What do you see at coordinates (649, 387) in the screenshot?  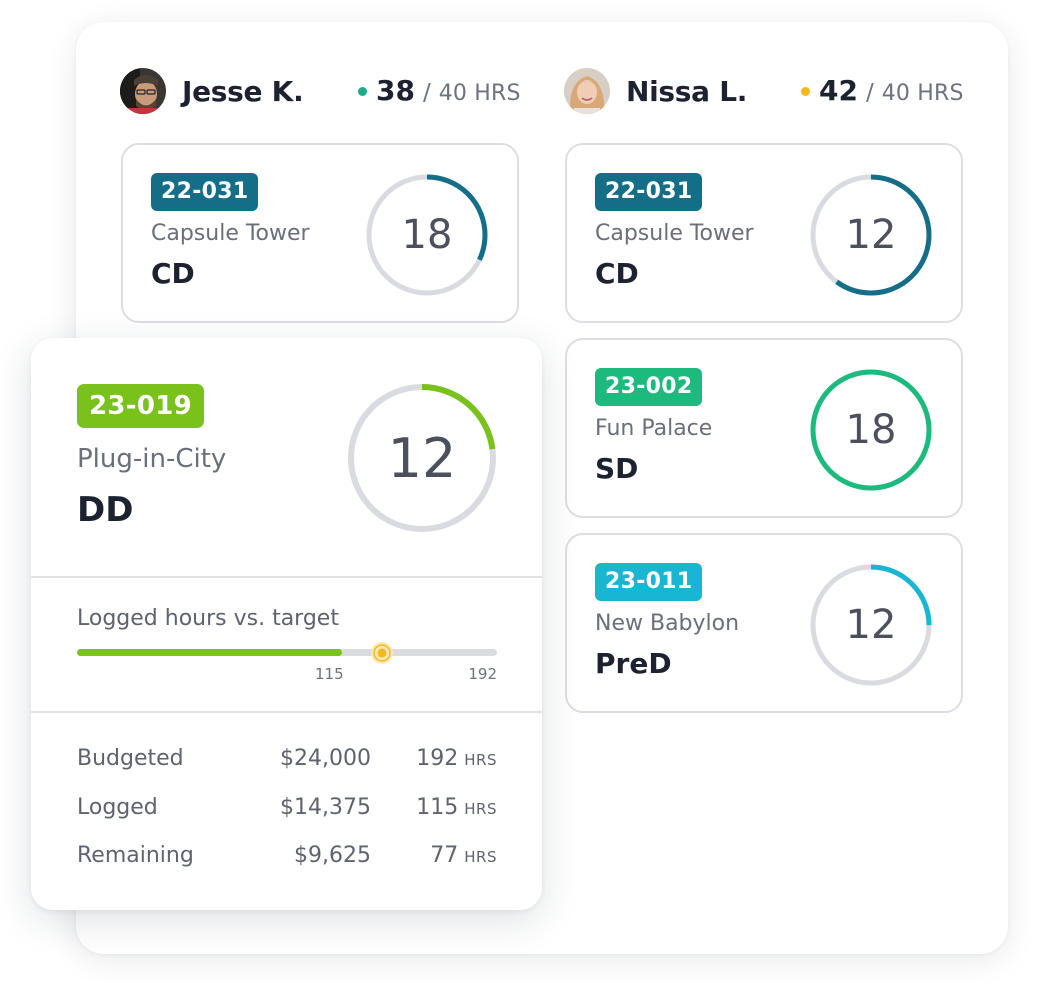 I see `project-code-badge: 23-002` at bounding box center [649, 387].